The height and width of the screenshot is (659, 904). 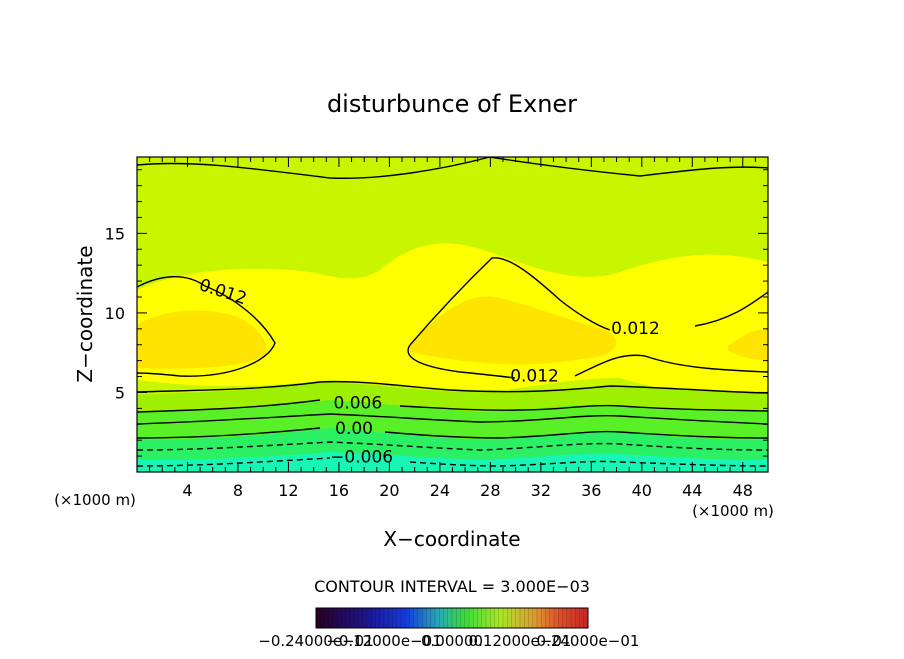 I want to click on colorbar-frame, so click(x=452, y=618).